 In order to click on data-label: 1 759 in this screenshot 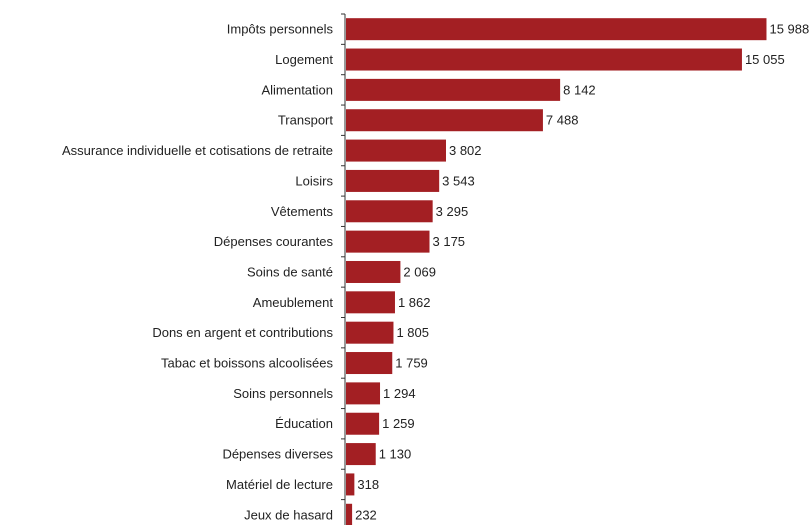, I will do `click(411, 363)`.